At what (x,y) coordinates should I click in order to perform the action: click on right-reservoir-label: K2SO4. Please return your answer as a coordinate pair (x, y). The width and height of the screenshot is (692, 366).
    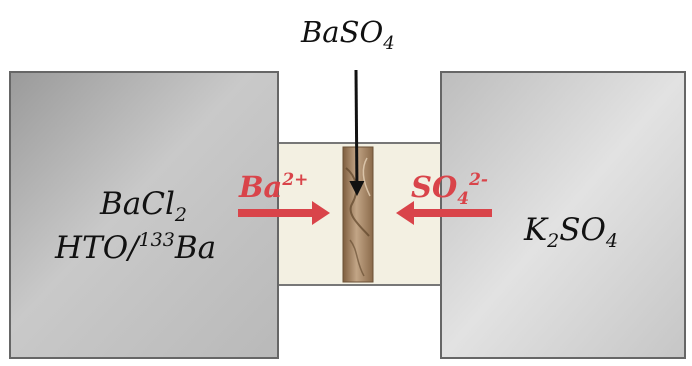
    Looking at the image, I should click on (570, 232).